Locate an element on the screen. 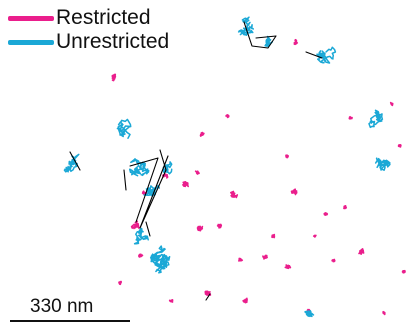 The width and height of the screenshot is (411, 335). scale-bar: 330 nm is located at coordinates (71, 310).